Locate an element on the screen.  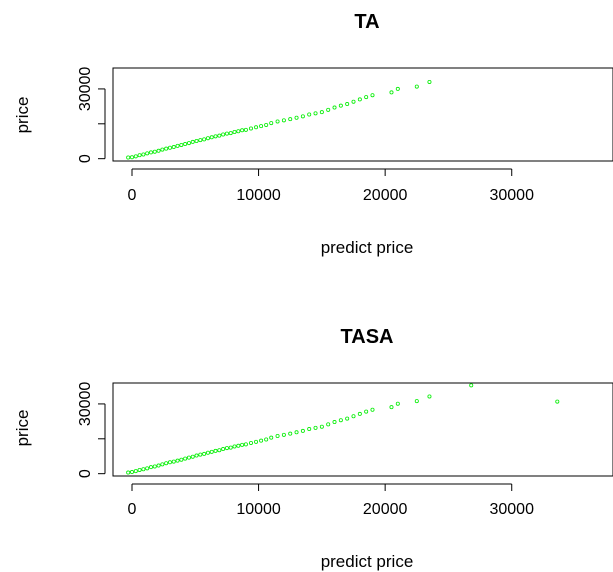
y-axis: 0 30000 is located at coordinates (91, 430).